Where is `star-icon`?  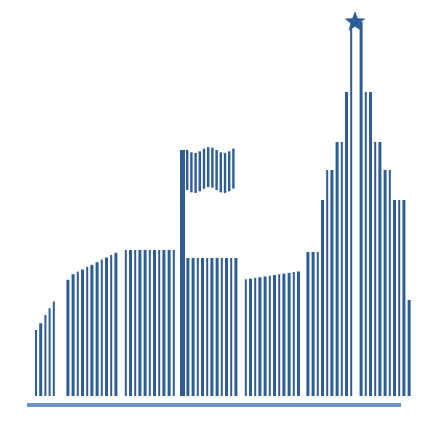 star-icon is located at coordinates (355, 21).